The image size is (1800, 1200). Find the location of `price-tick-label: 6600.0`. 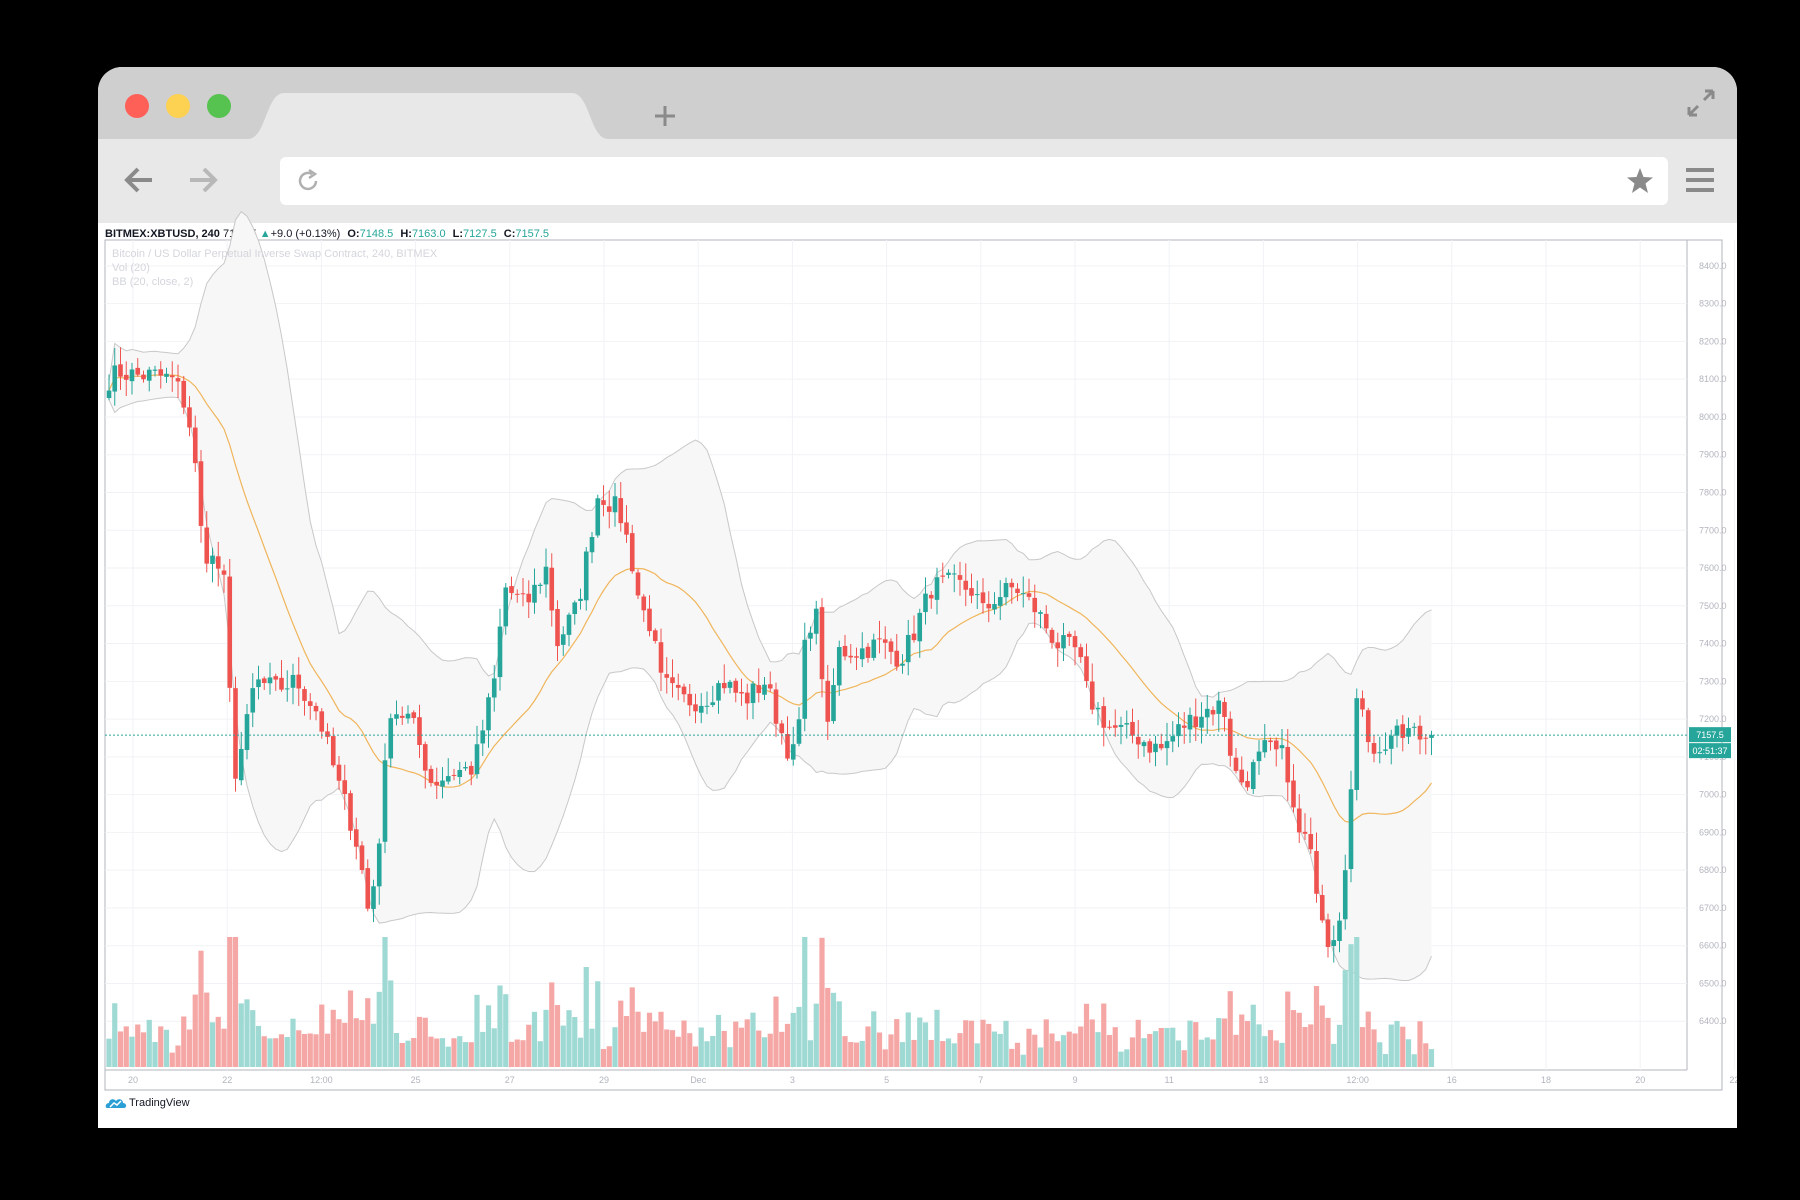

price-tick-label: 6600.0 is located at coordinates (1713, 946).